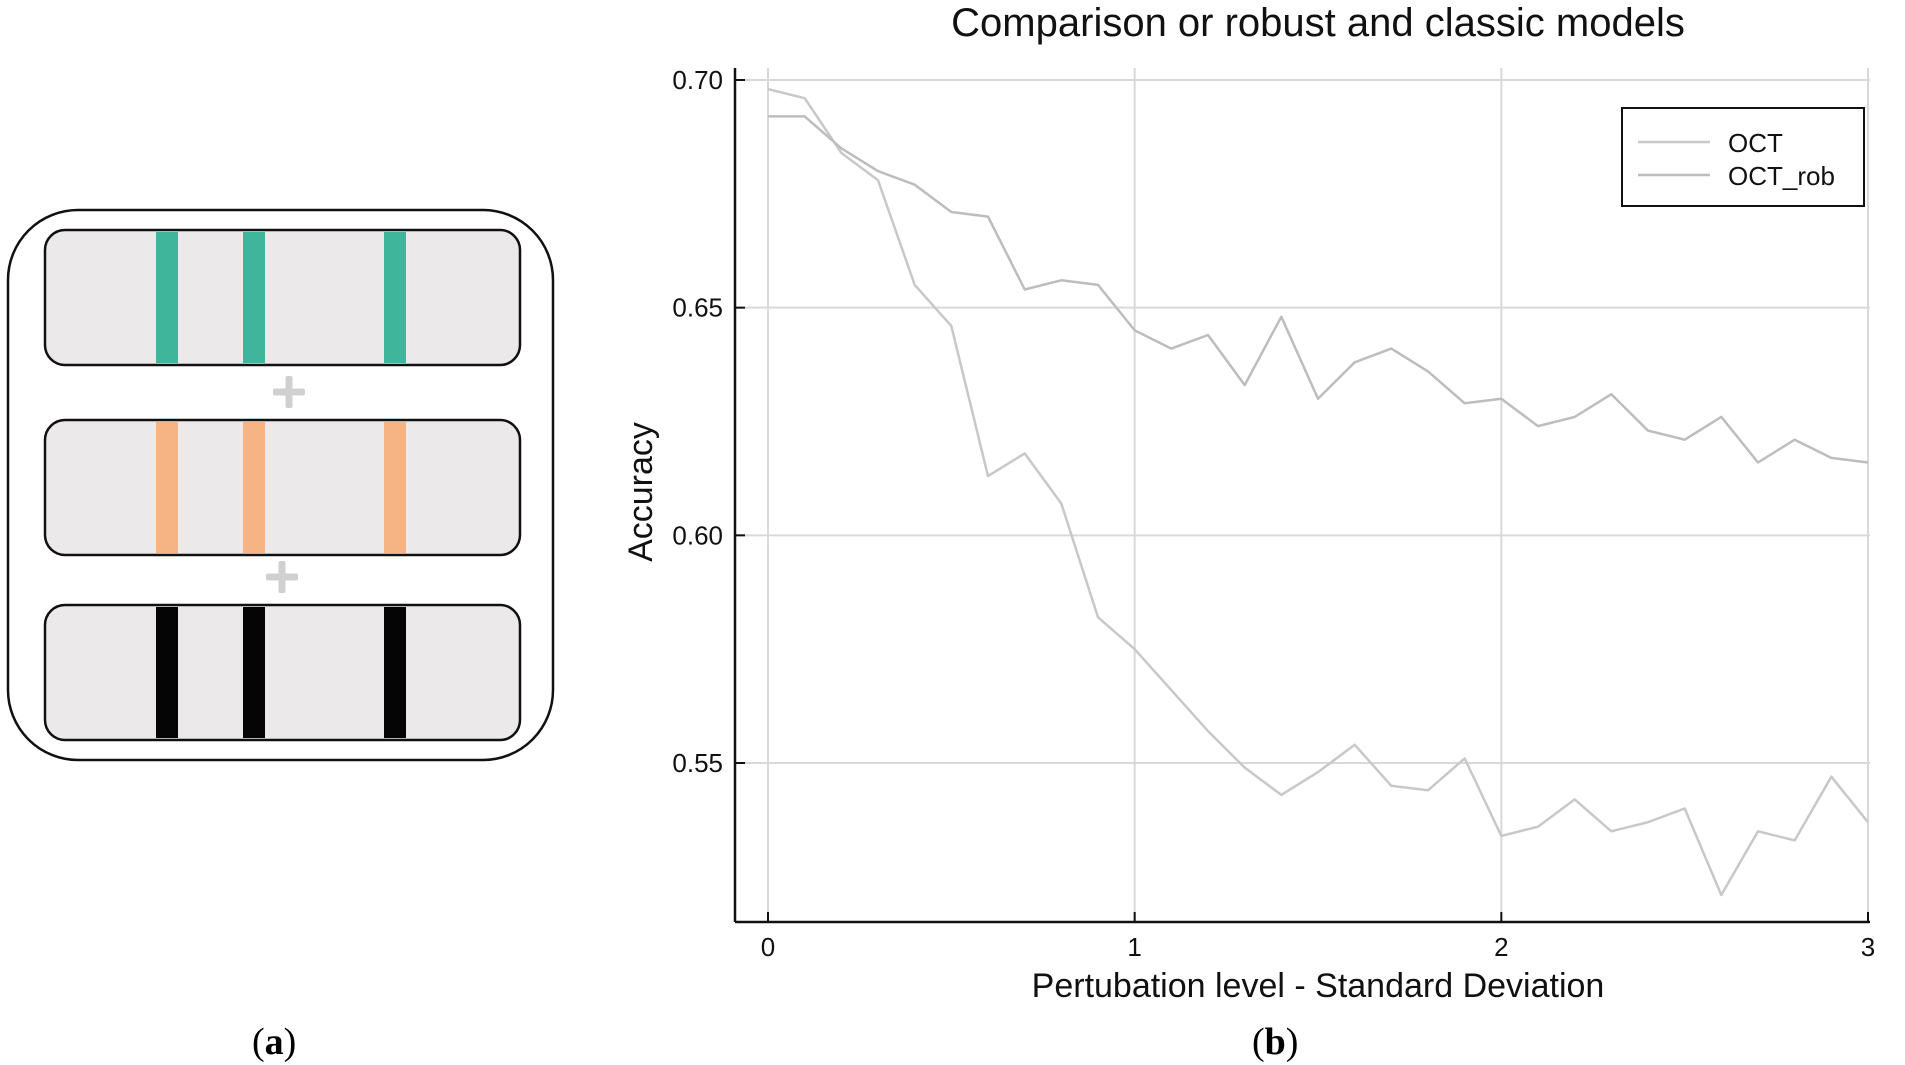  Describe the element at coordinates (1318, 23) in the screenshot. I see `chart-title: Comparison or robust and classic models` at that location.